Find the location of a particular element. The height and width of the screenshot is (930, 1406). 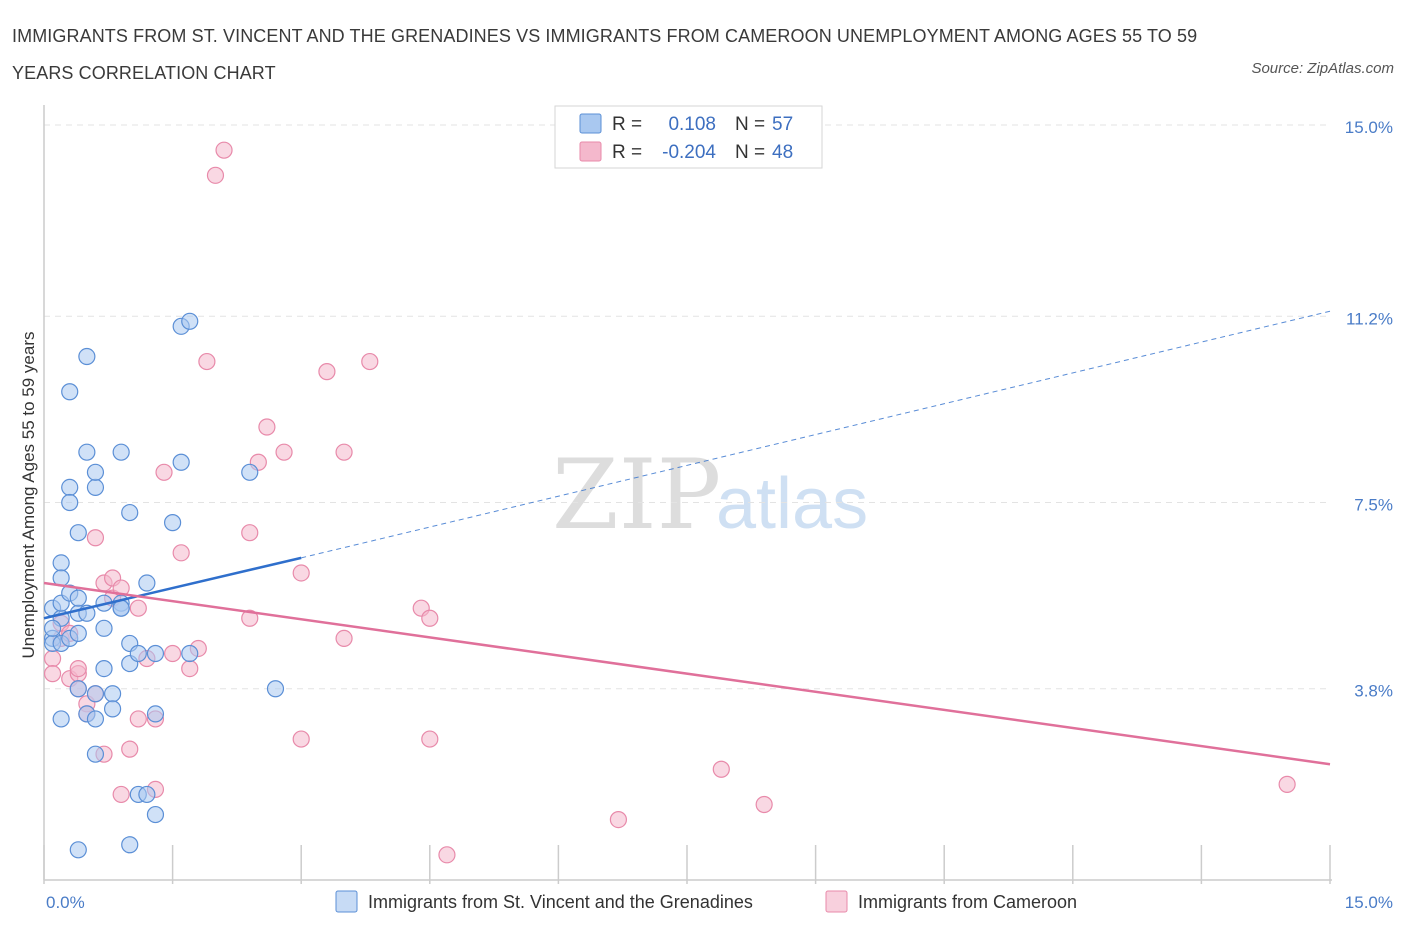

legend-n-value-2: 48 is located at coordinates (782, 152).